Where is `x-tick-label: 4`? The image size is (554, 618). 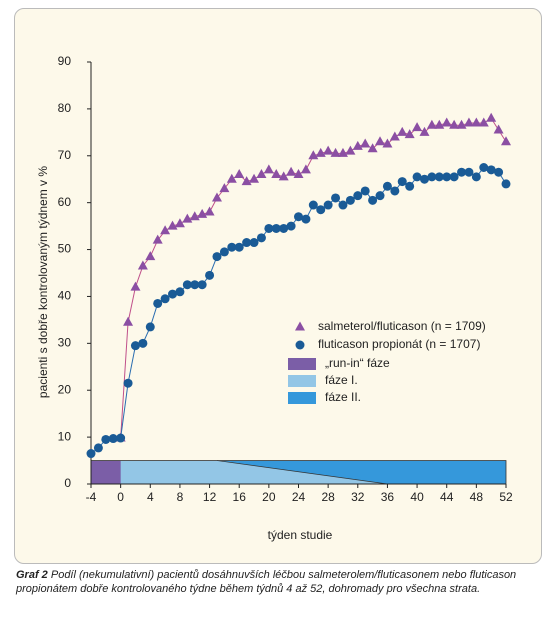
x-tick-label: 4 is located at coordinates (150, 497).